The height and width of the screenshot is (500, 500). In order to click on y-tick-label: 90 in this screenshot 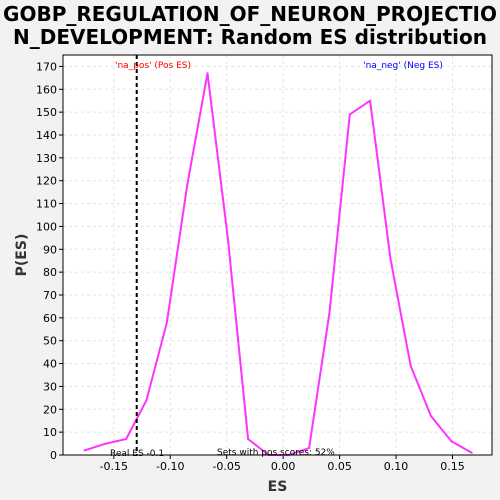, I will do `click(50, 249)`.